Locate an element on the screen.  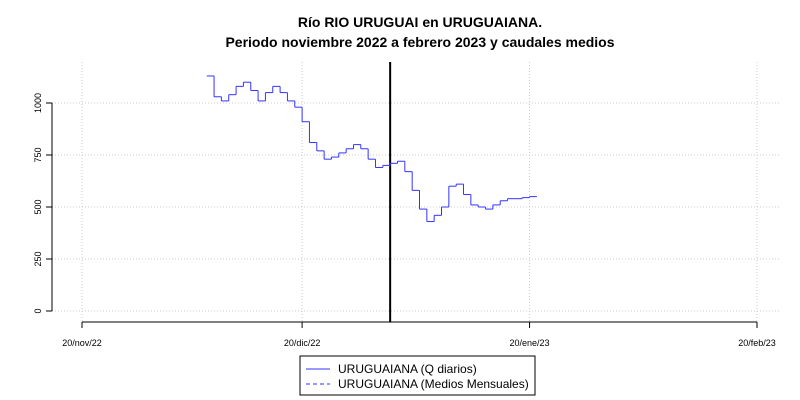
y-tick-label: 750 is located at coordinates (38, 154).